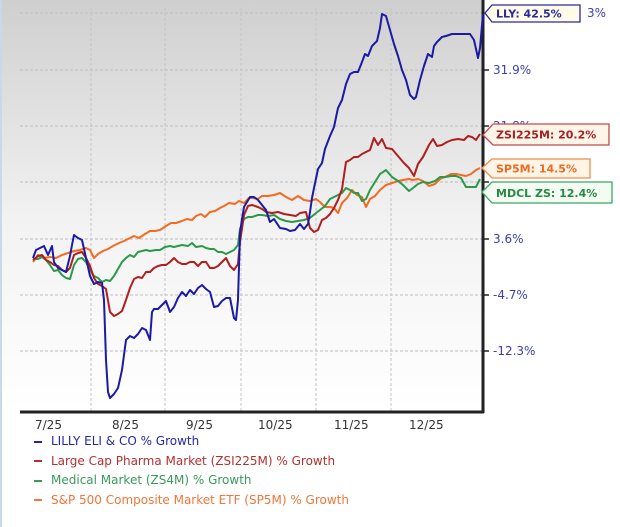 This screenshot has height=527, width=620. I want to click on tag-zsi225m: ZSI225M: 20.2%, so click(546, 134).